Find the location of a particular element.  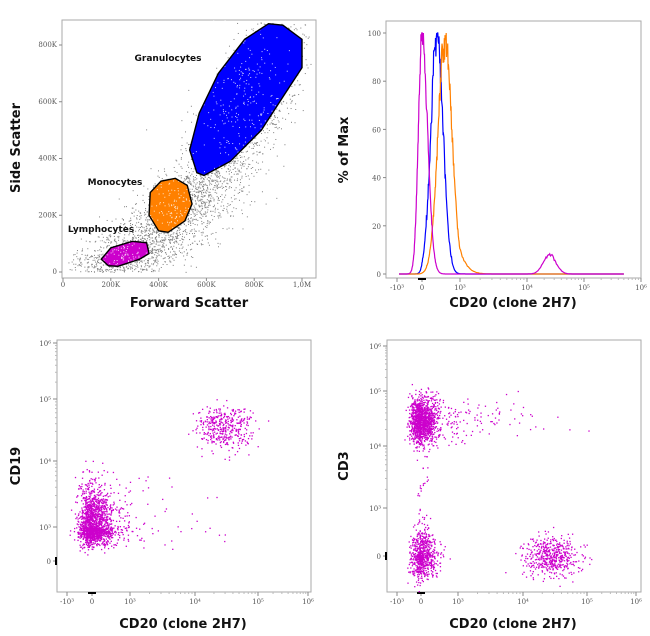

gate-granulocytes is located at coordinates (245, 99).